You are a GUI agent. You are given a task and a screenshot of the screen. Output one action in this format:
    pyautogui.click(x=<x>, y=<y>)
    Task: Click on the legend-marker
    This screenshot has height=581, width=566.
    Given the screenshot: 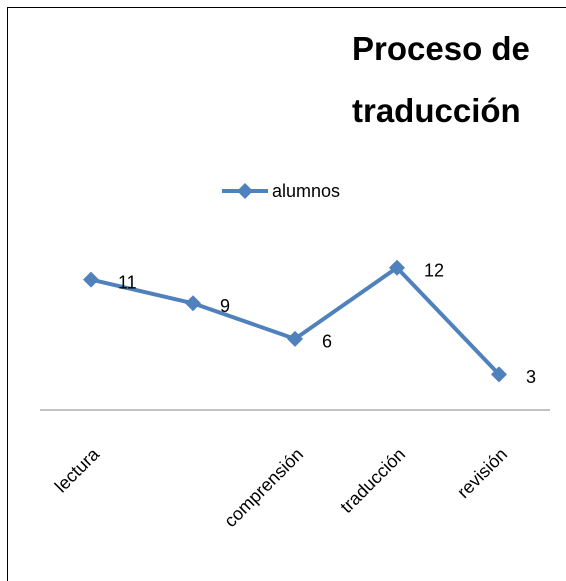 What is the action you would take?
    pyautogui.click(x=245, y=191)
    